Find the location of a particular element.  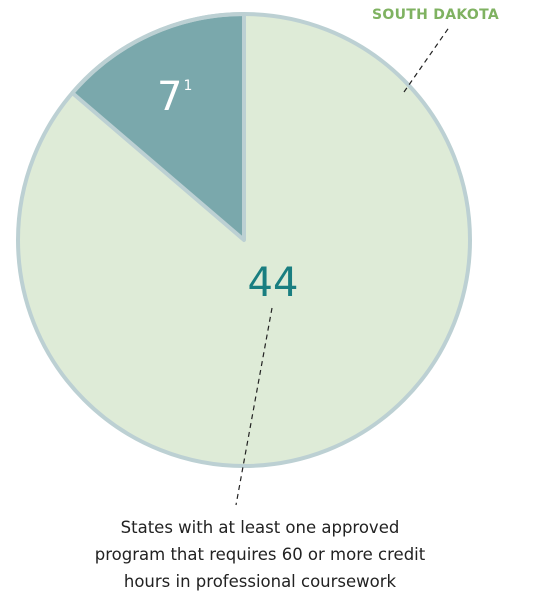

caption-line-3: hours in professional coursework is located at coordinates (260, 581).